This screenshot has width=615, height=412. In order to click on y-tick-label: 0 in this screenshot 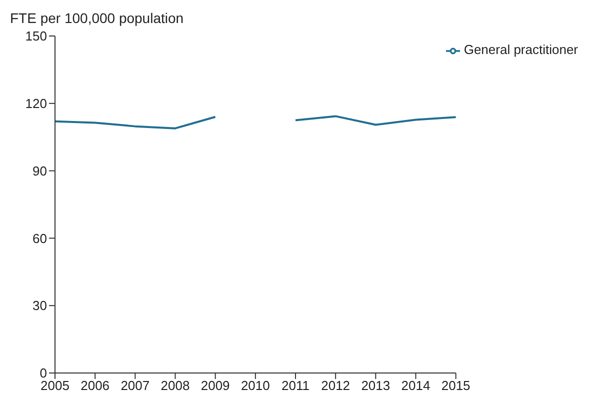, I will do `click(43, 373)`.